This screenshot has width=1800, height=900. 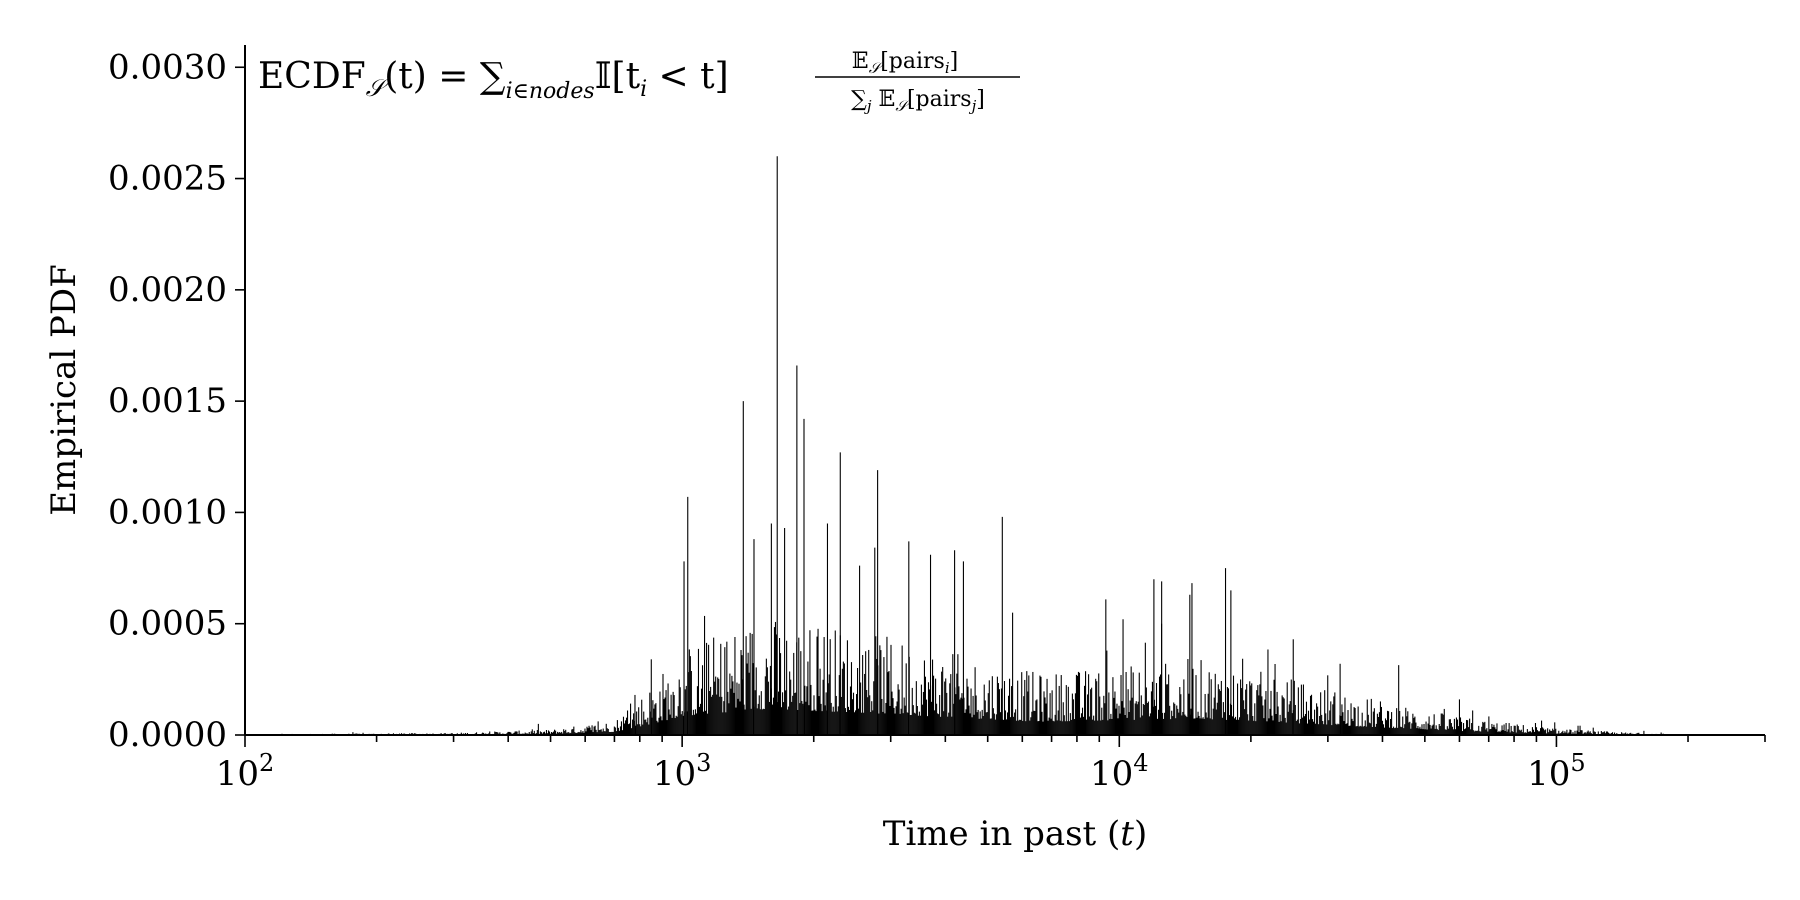 I want to click on x-tick-label: 10⁵, so click(x=1556, y=771).